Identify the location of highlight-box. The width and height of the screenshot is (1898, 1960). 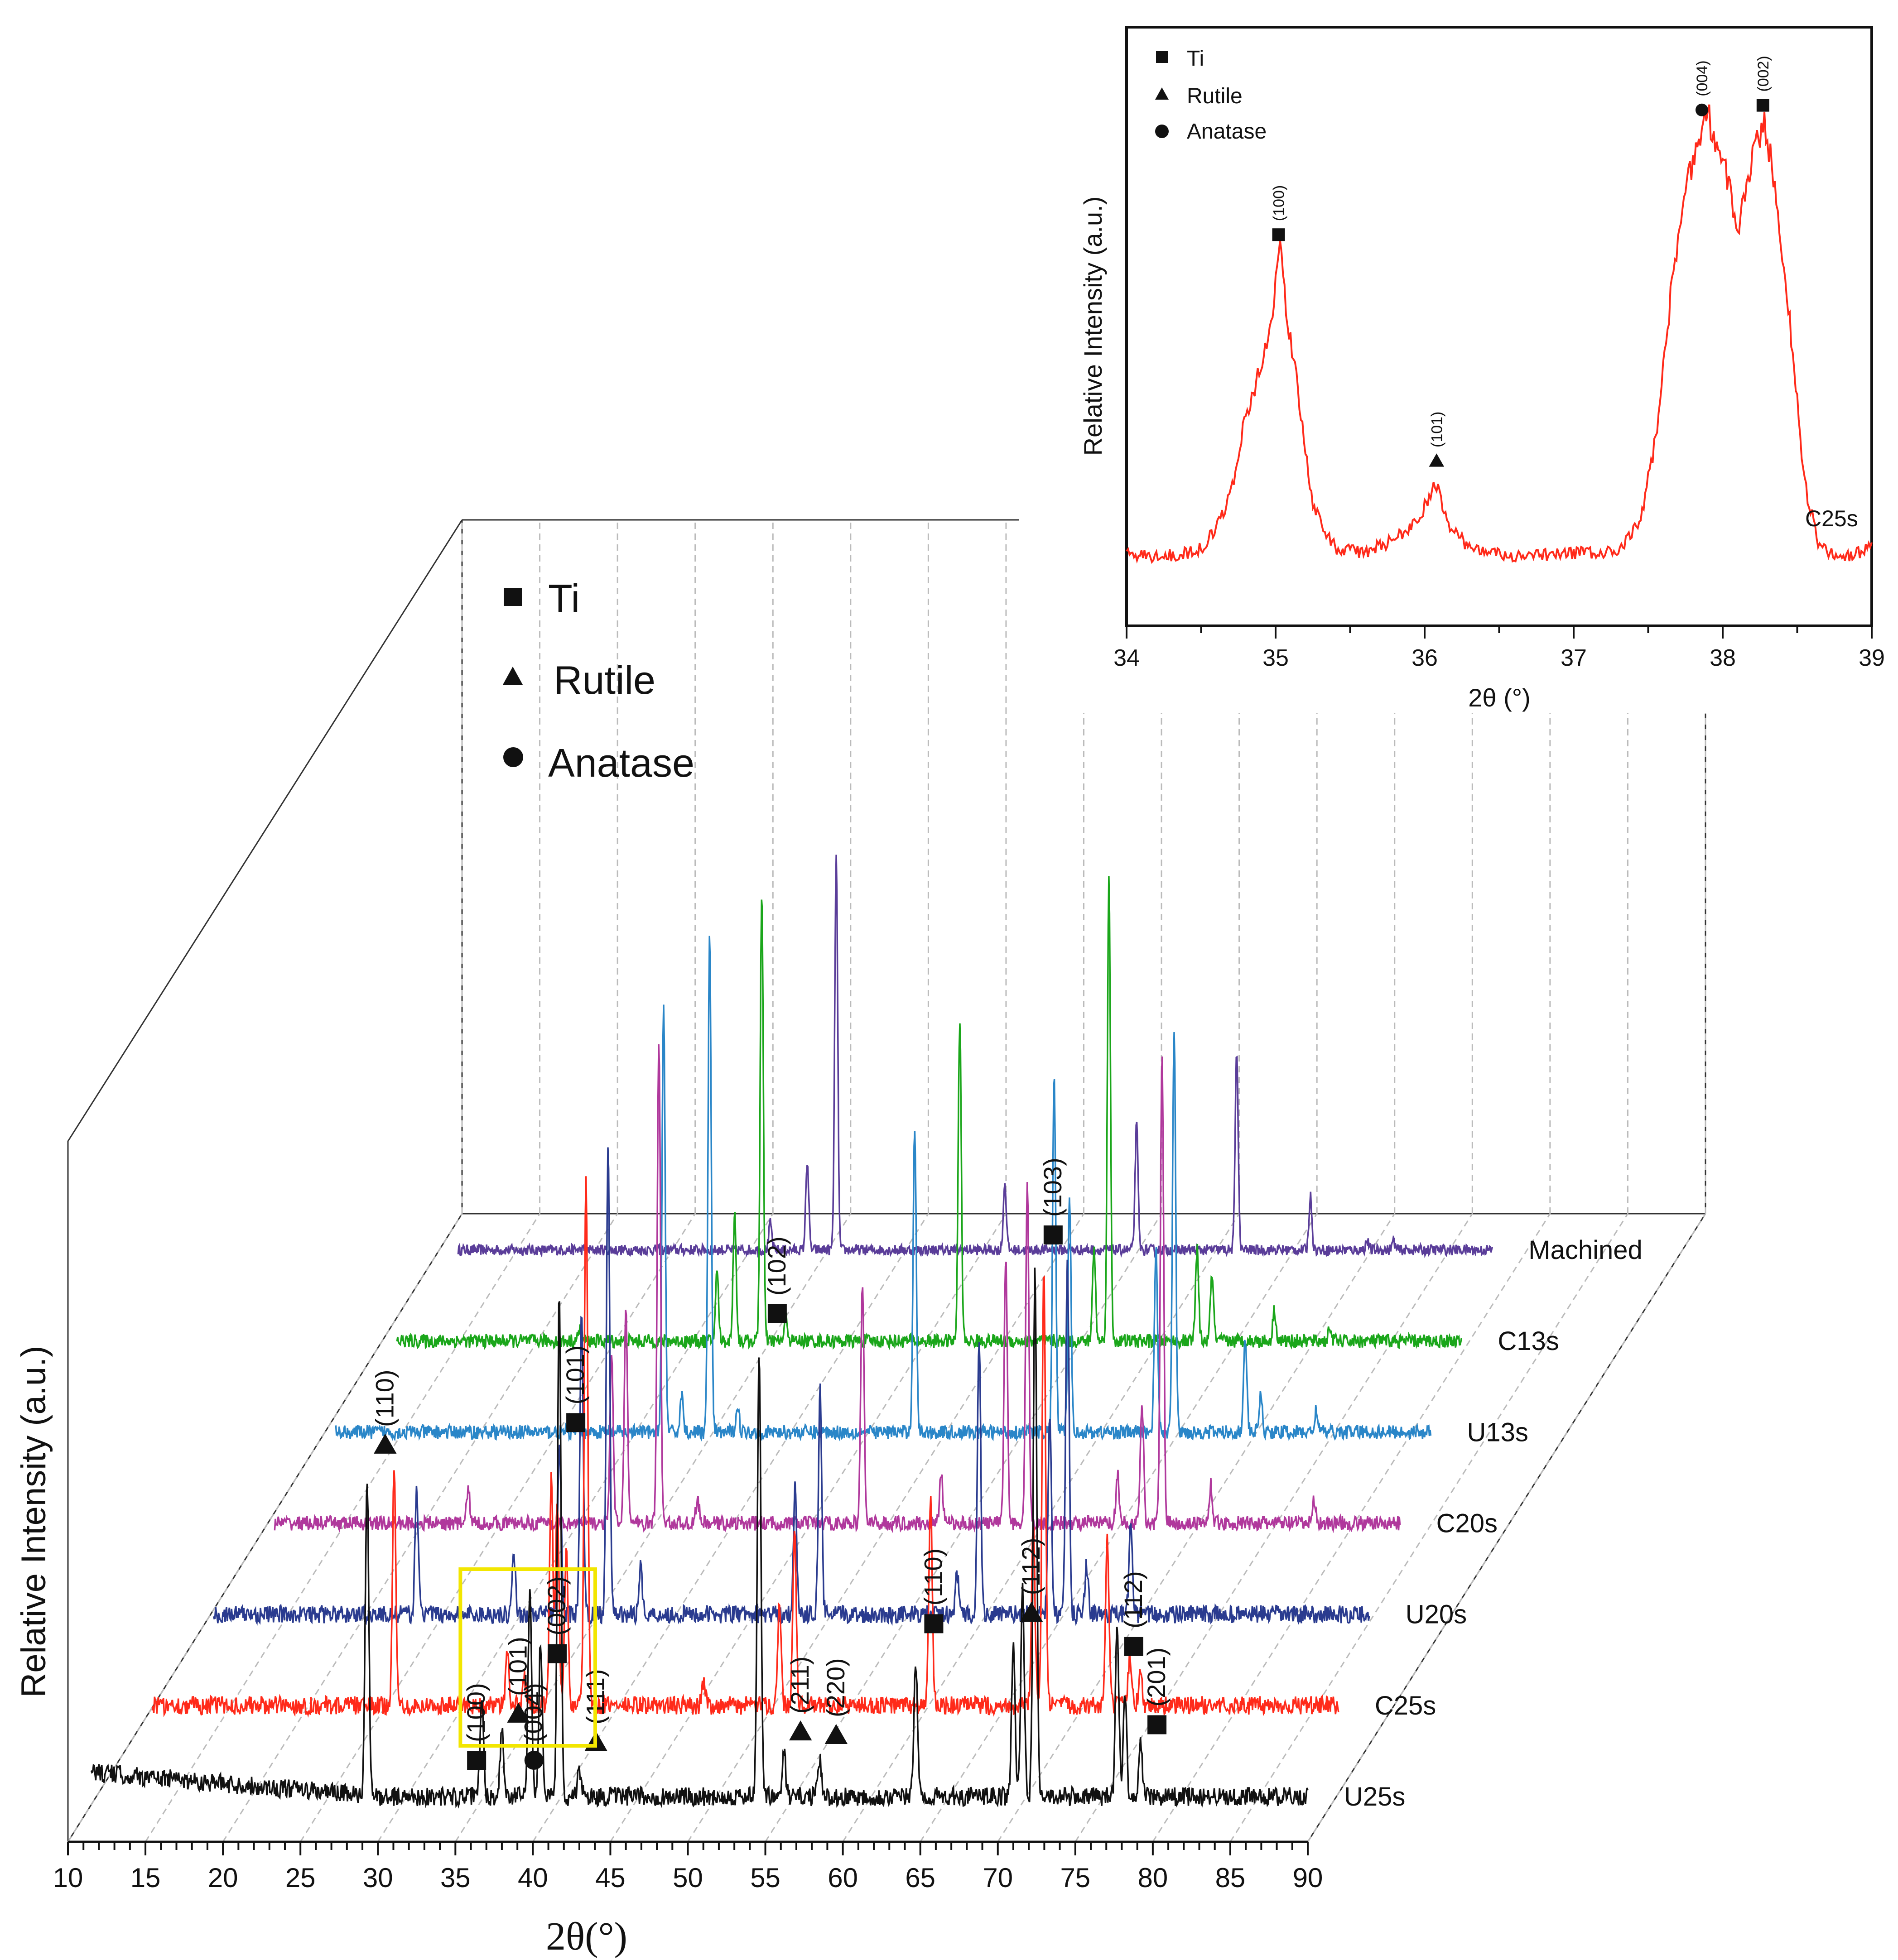
(527, 1657).